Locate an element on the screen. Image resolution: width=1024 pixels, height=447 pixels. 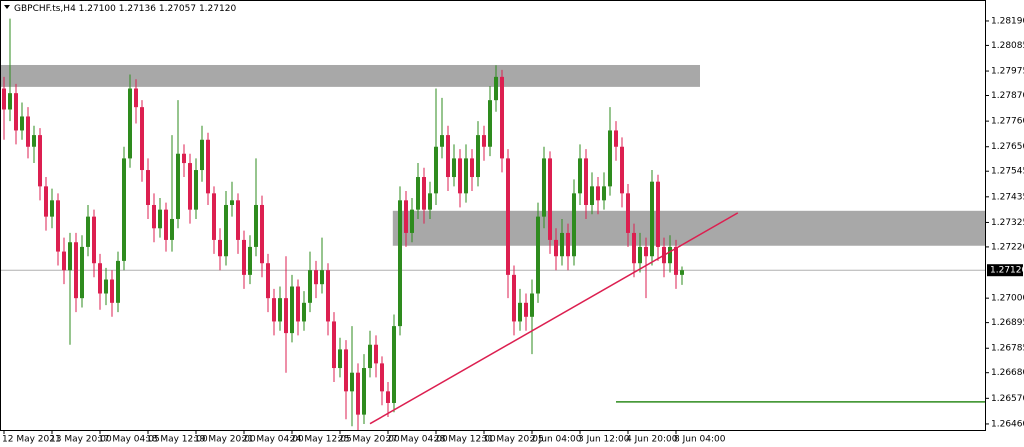
x-tick-label: 28 May 12:00 is located at coordinates (465, 440).